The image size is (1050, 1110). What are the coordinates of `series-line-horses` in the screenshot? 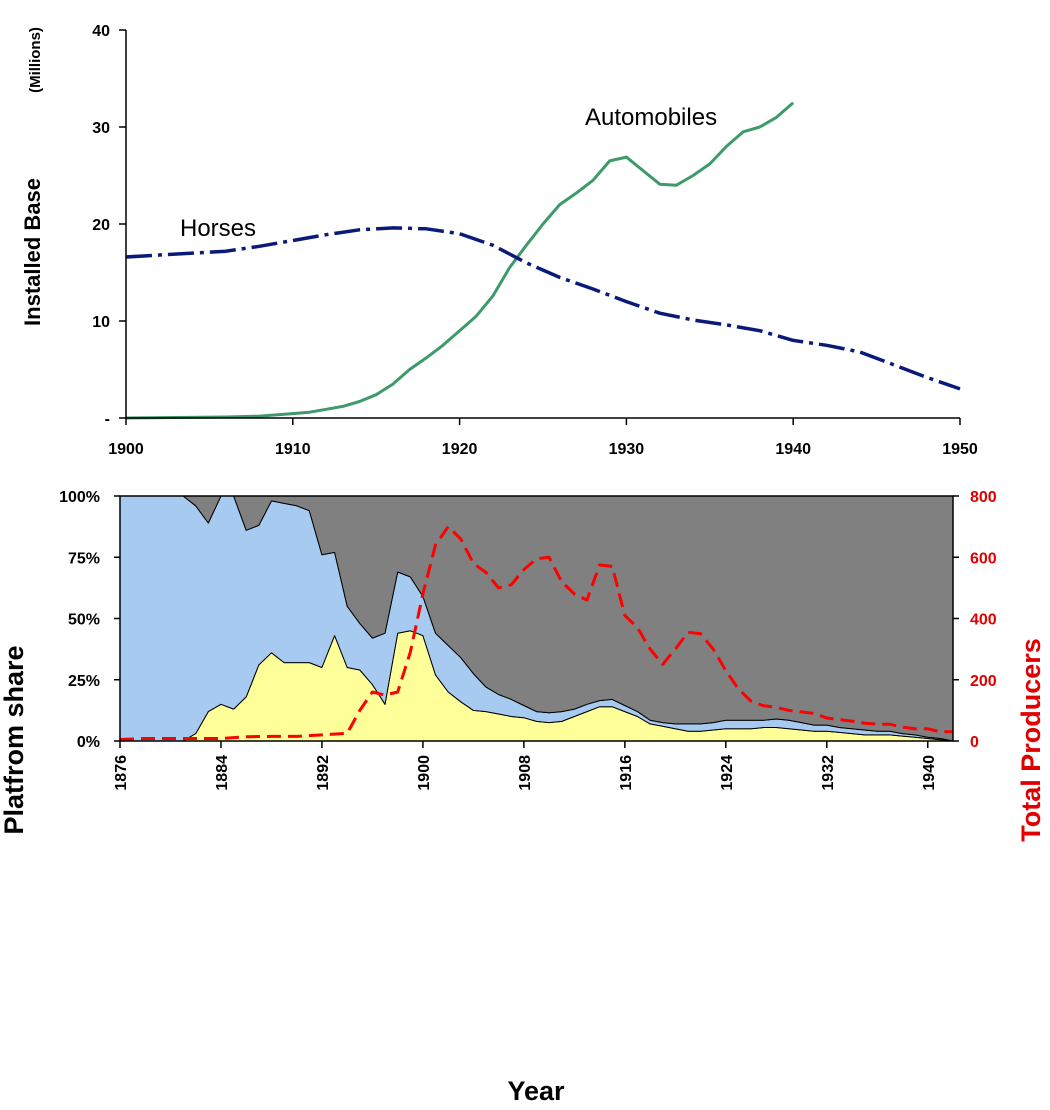 It's located at (543, 308).